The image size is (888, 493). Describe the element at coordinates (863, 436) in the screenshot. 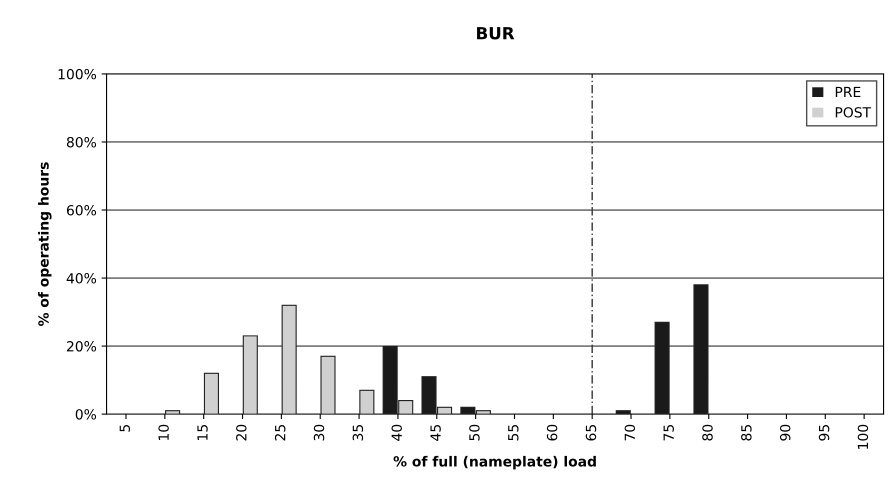

I see `x-tick-label: 100` at that location.